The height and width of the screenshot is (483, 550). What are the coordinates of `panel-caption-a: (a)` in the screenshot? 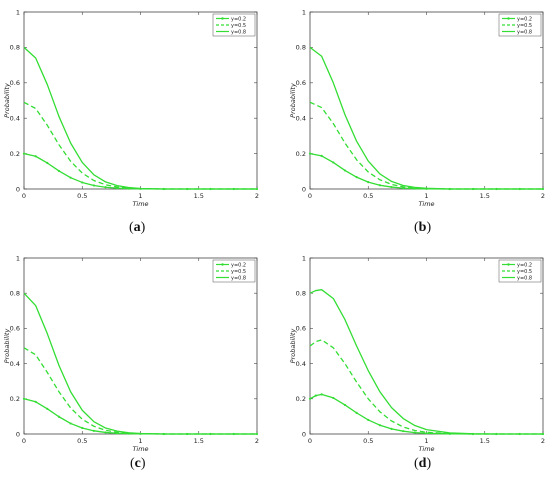 It's located at (137, 227).